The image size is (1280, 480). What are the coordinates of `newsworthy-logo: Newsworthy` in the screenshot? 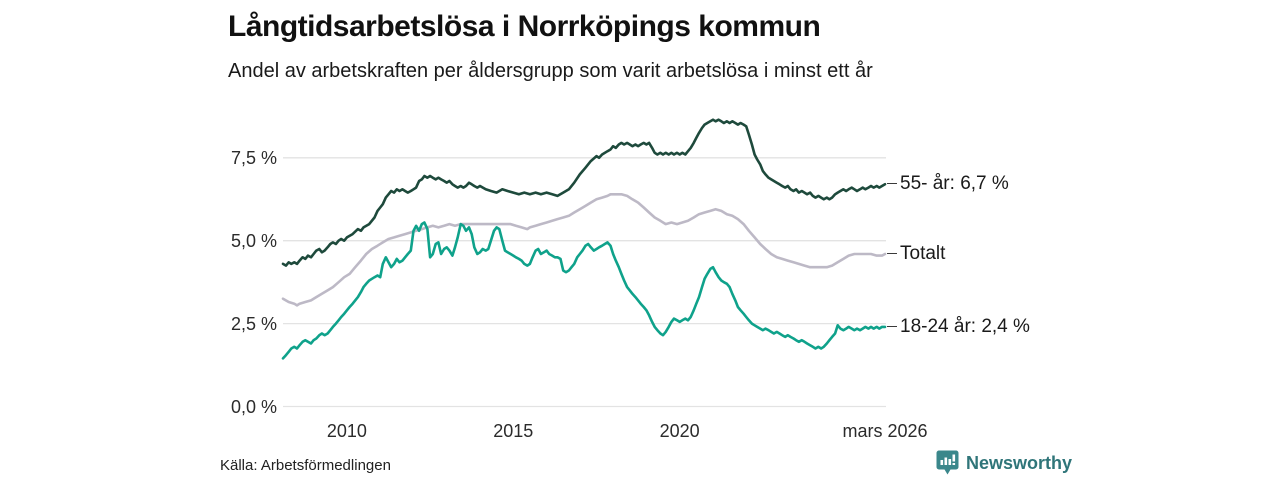 It's located at (1004, 463).